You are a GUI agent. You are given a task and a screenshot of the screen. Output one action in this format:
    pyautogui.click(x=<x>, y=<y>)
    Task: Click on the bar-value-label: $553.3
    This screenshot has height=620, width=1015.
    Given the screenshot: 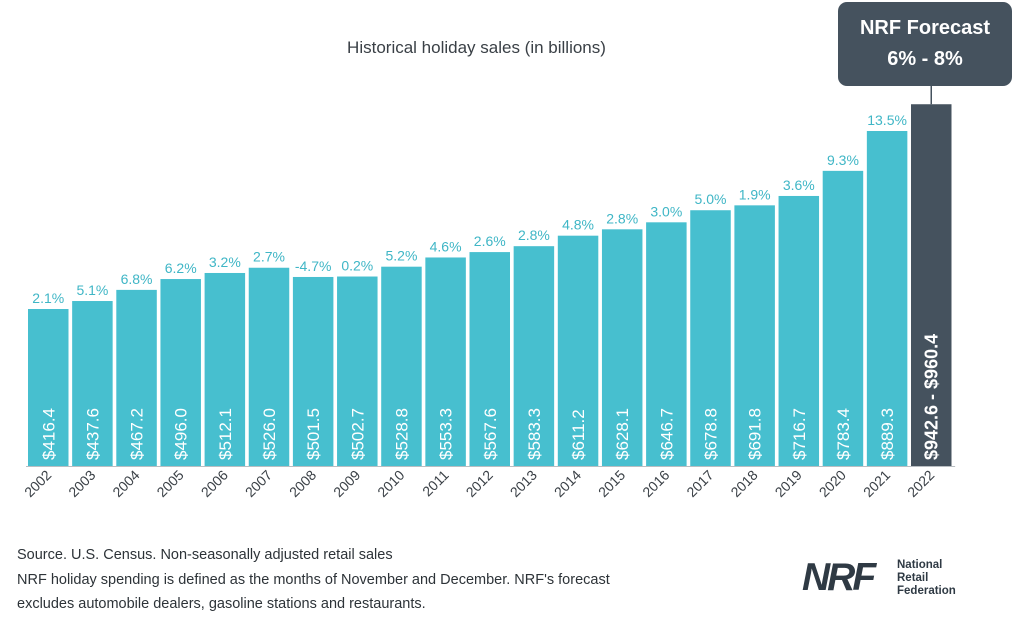 What is the action you would take?
    pyautogui.click(x=446, y=434)
    